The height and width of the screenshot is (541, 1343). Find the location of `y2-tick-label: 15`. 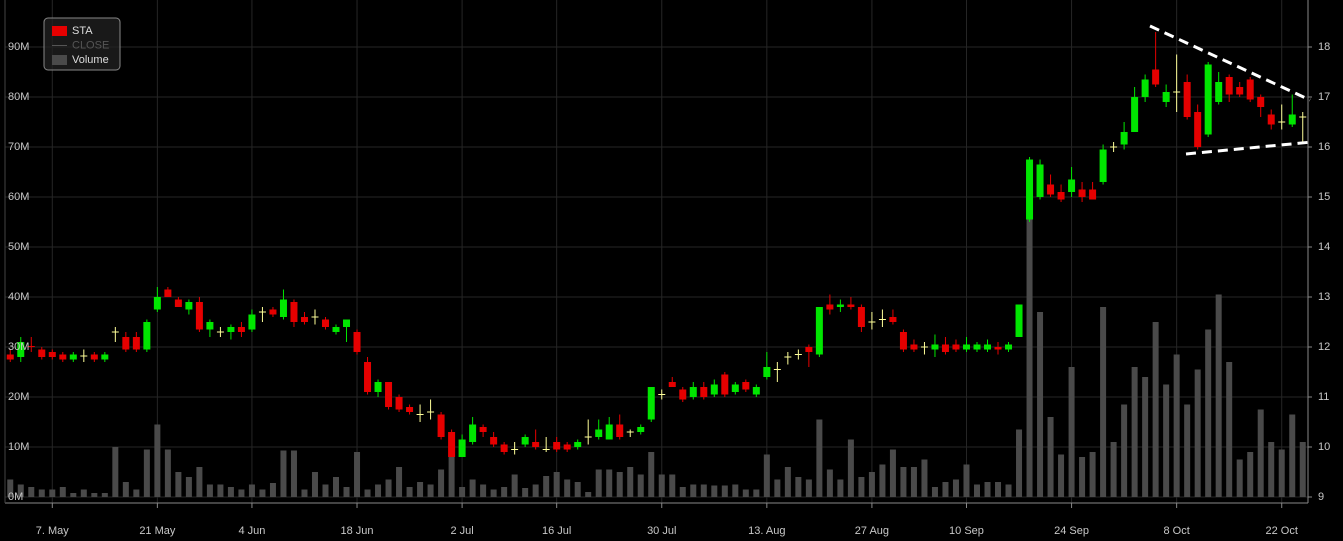

y2-tick-label: 15 is located at coordinates (1324, 197).